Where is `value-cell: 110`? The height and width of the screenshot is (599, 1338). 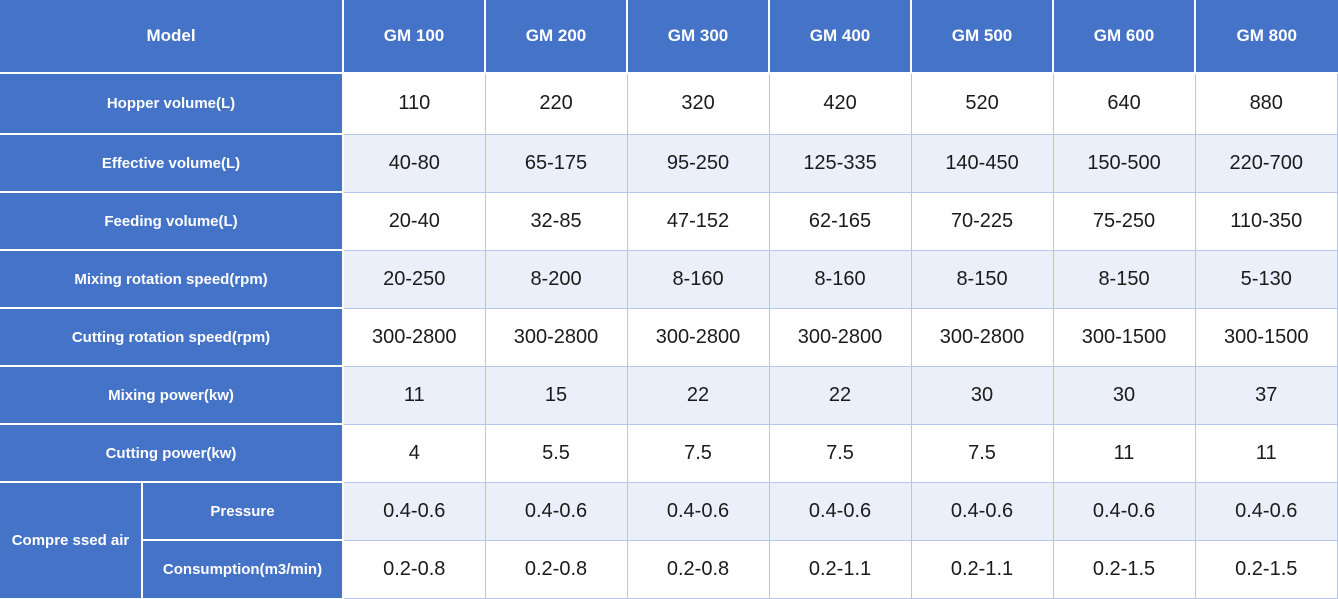
value-cell: 110 is located at coordinates (414, 103).